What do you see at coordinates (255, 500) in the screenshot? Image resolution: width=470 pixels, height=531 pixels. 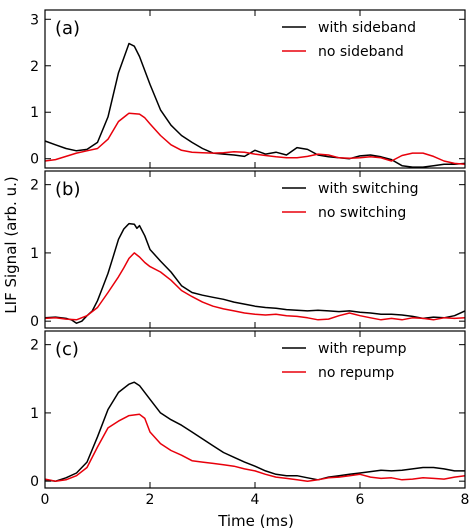 I see `x-tick-label: 4` at bounding box center [255, 500].